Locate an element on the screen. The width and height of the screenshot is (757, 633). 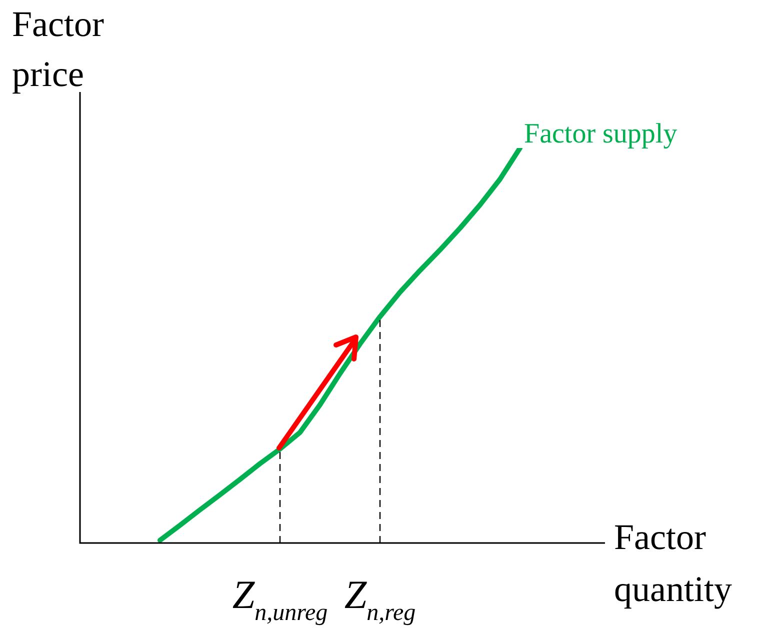
y-axis-title: Factor price is located at coordinates (58, 49).